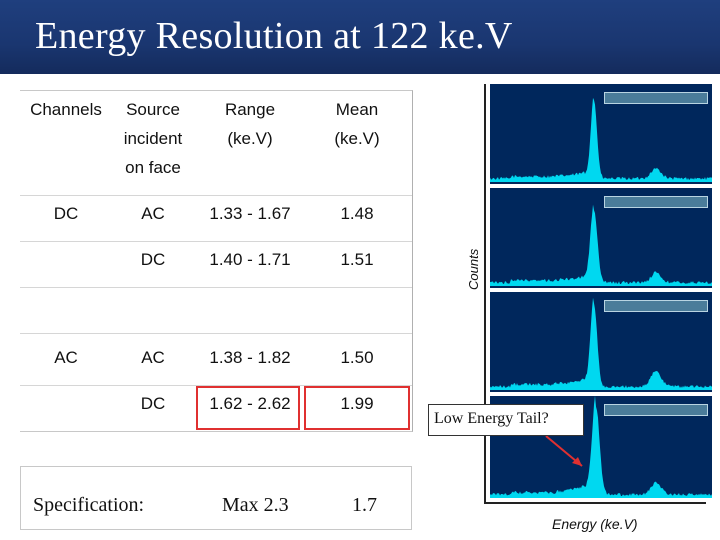  I want to click on cell-channel: DC, so click(66, 213).